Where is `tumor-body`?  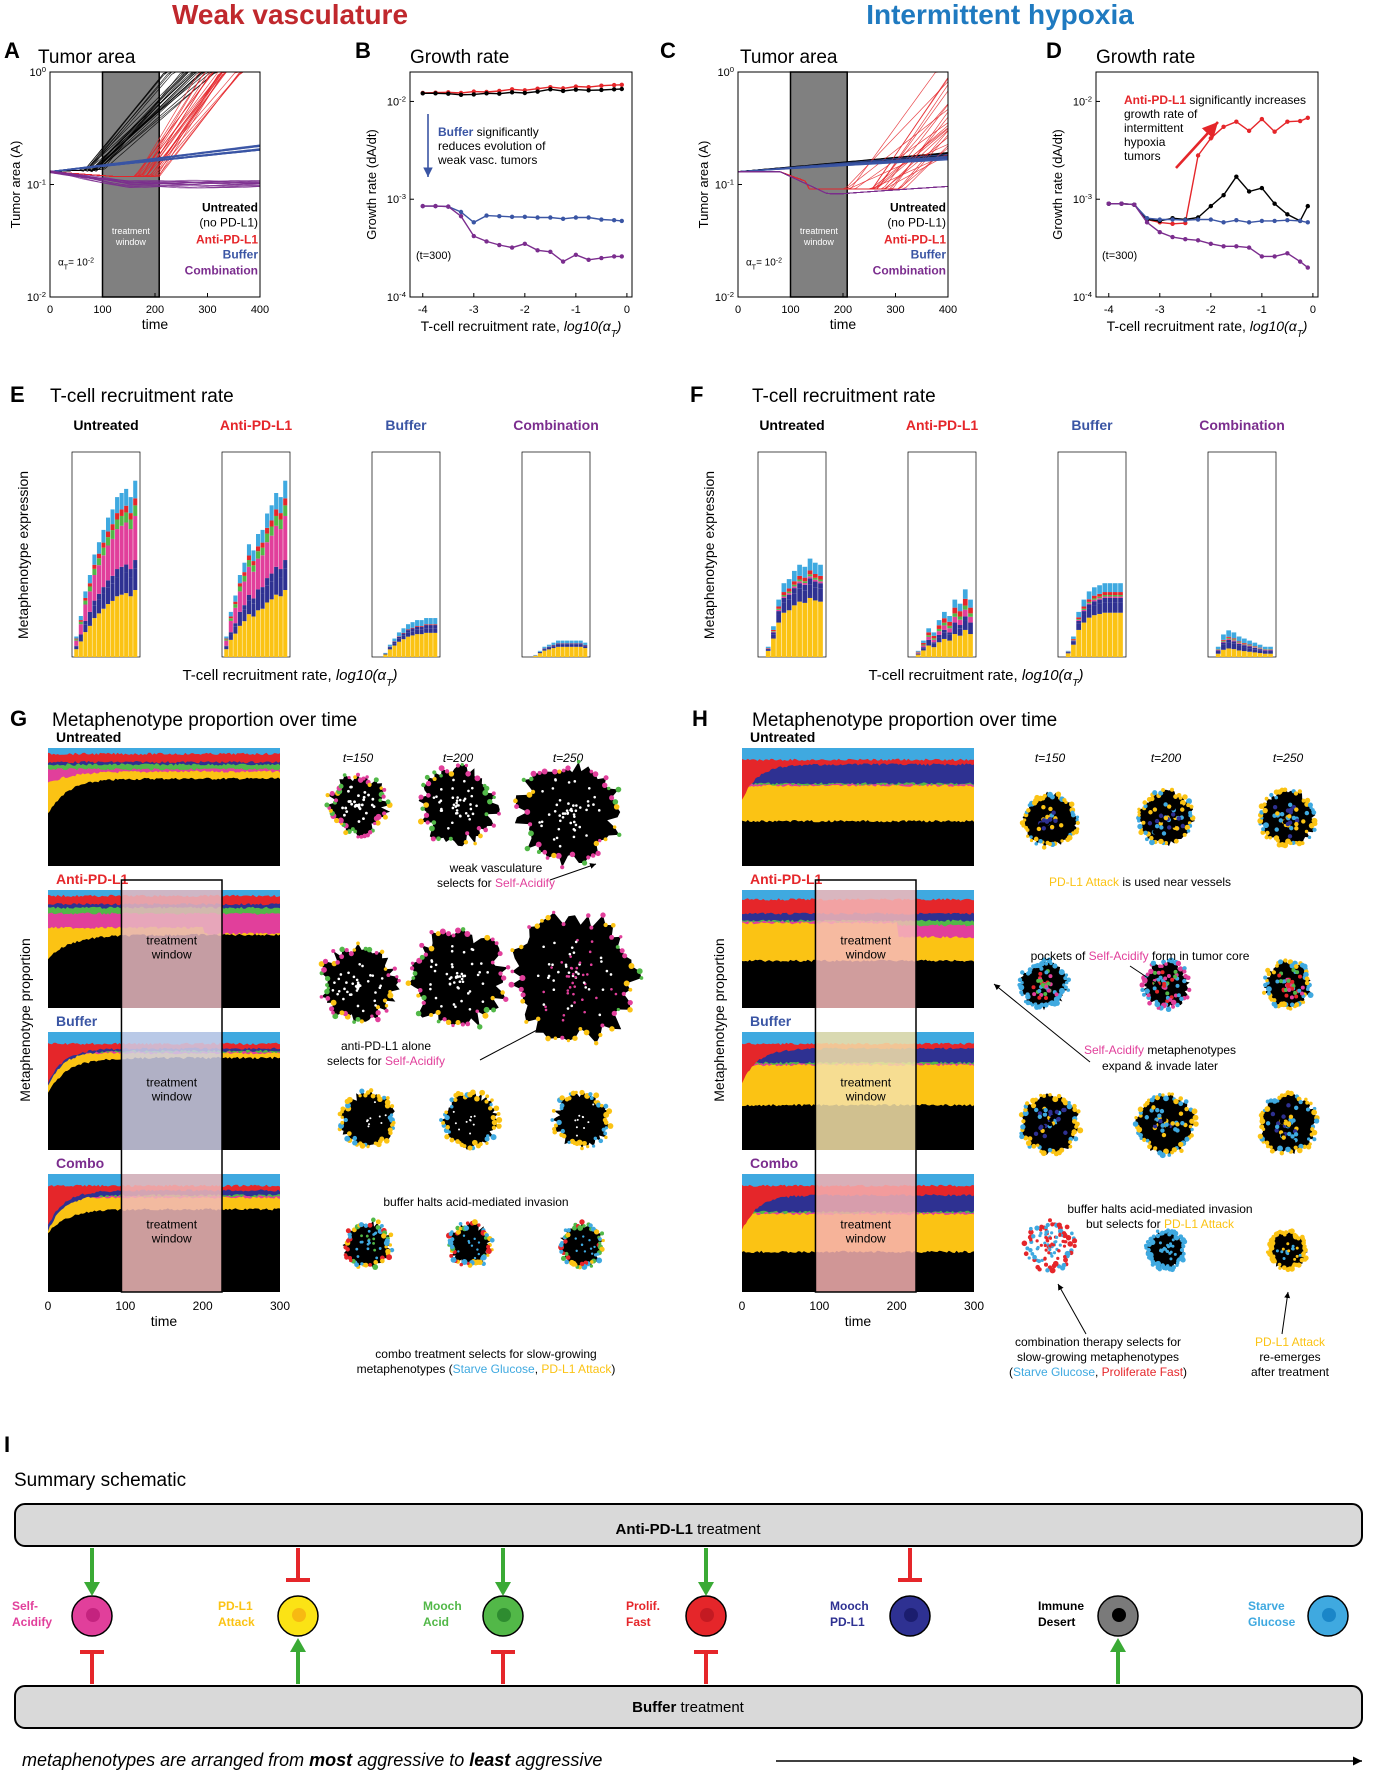 tumor-body is located at coordinates (360, 982).